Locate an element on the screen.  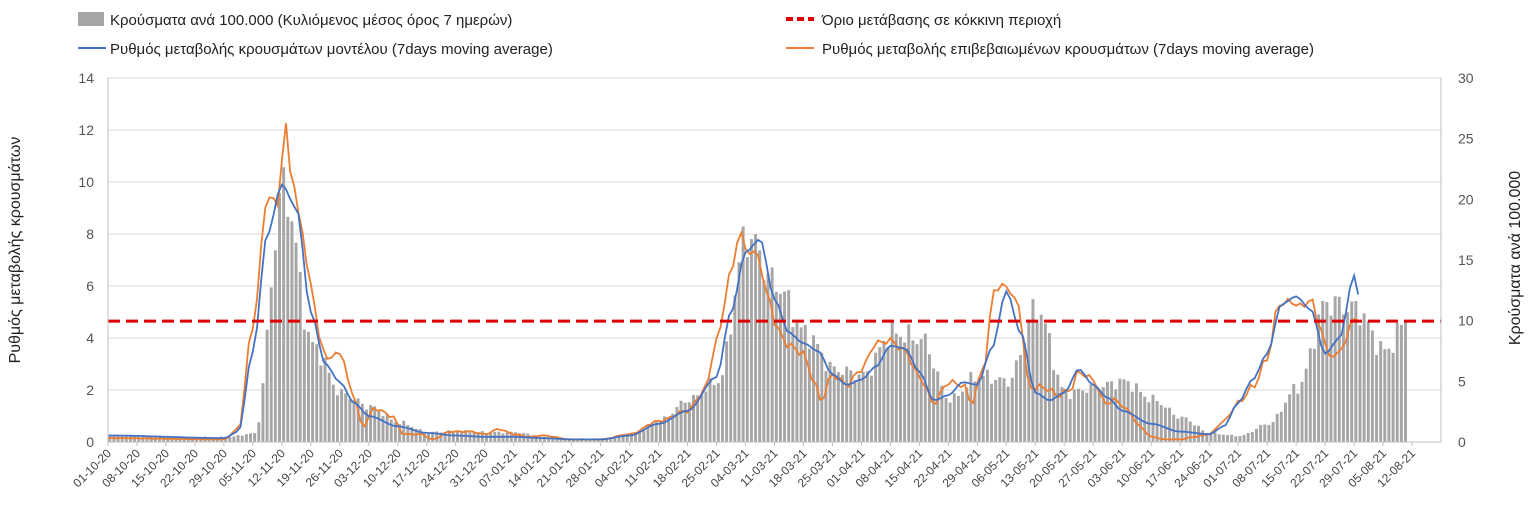
y-left-tick-label: 6 is located at coordinates (90, 286).